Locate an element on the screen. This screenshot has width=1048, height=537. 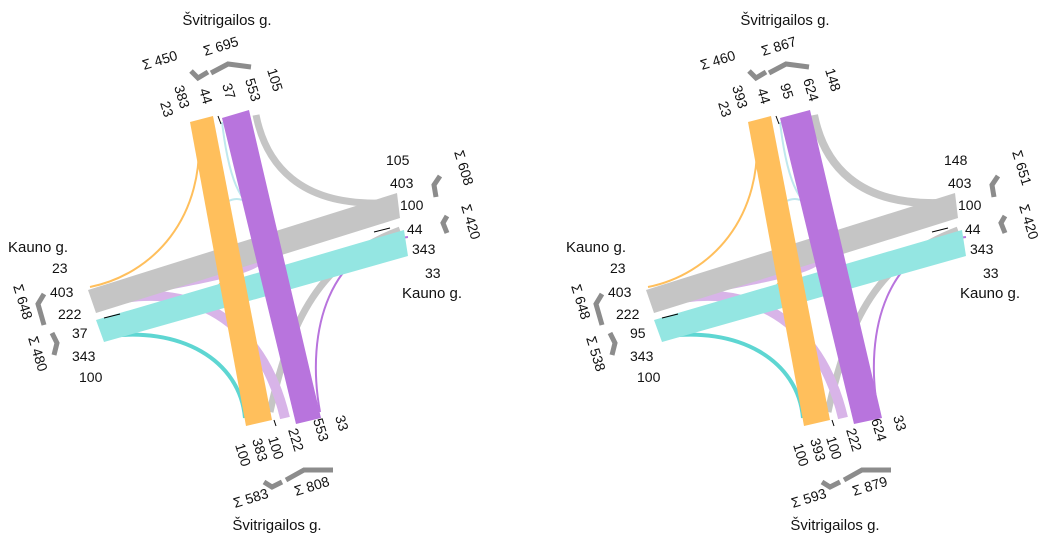
value-south-6: 33 is located at coordinates (342, 423).